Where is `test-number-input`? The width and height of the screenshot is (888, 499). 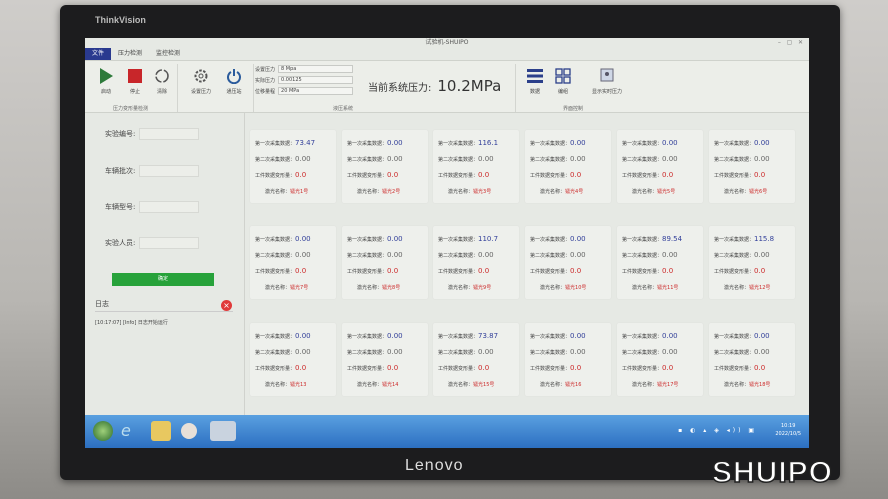
test-number-input is located at coordinates (169, 134).